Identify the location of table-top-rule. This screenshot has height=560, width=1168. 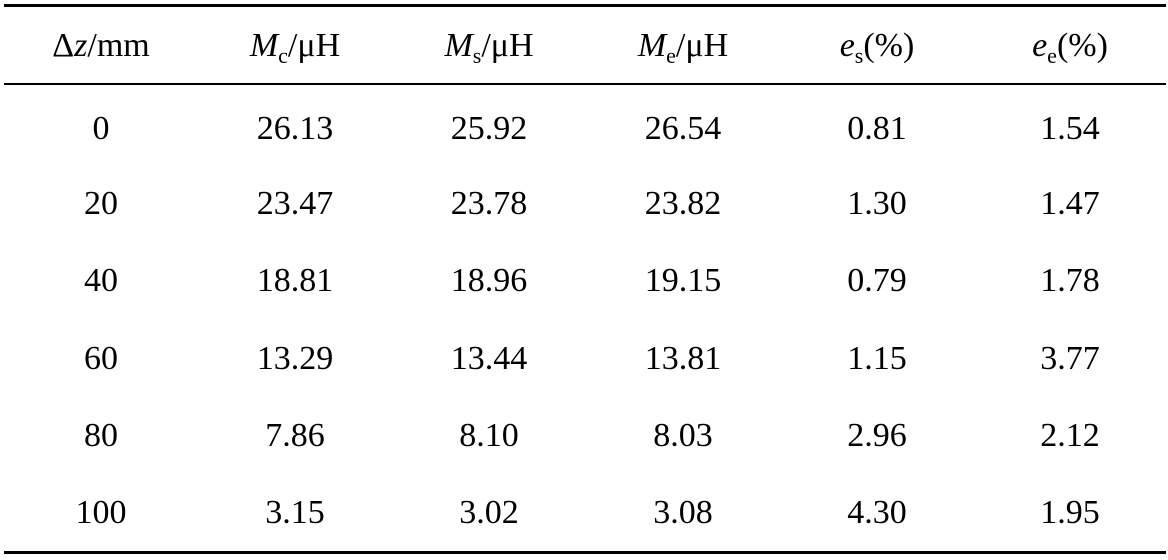
(585, 5).